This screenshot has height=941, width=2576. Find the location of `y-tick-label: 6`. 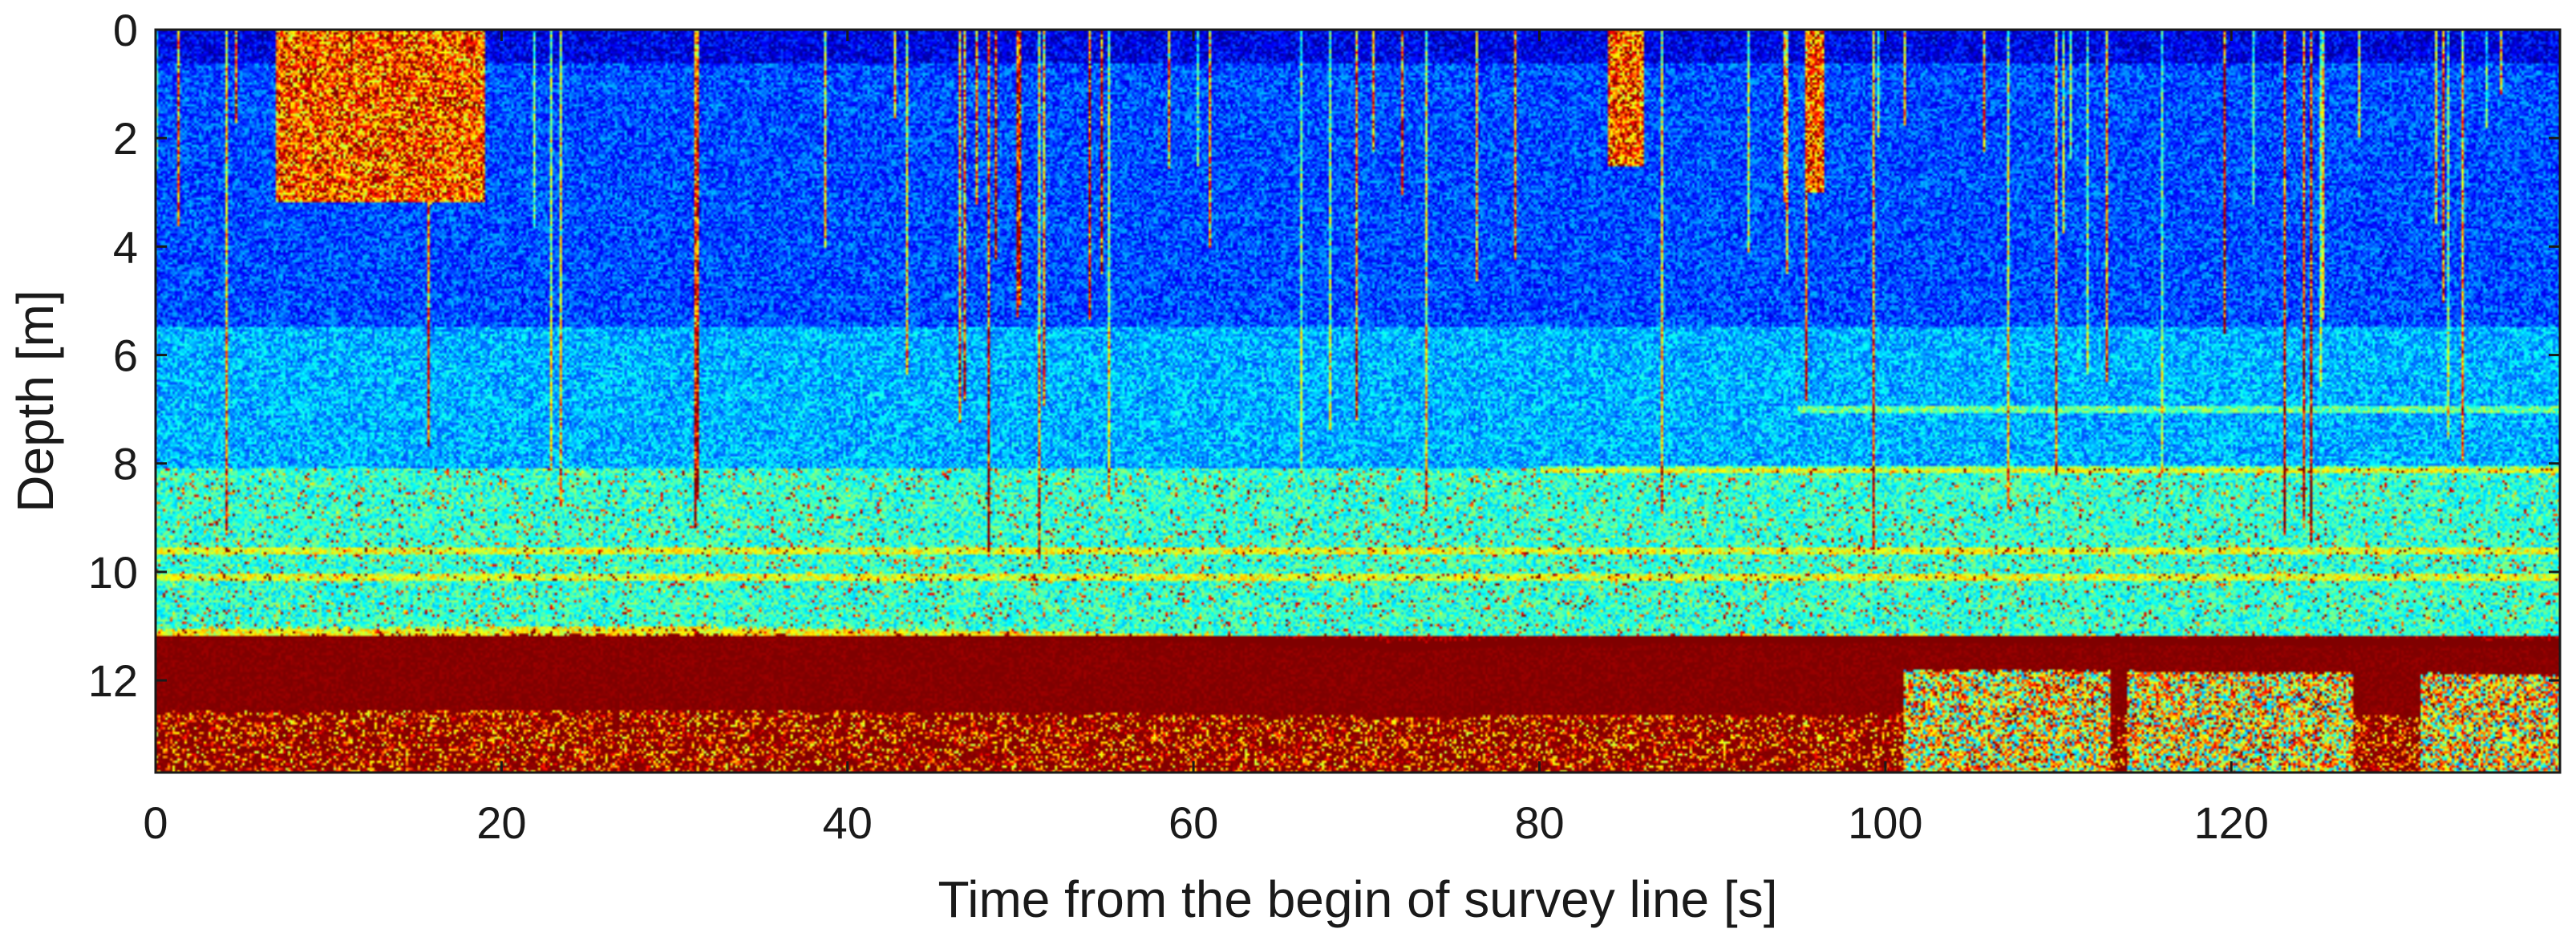

y-tick-label: 6 is located at coordinates (126, 356).